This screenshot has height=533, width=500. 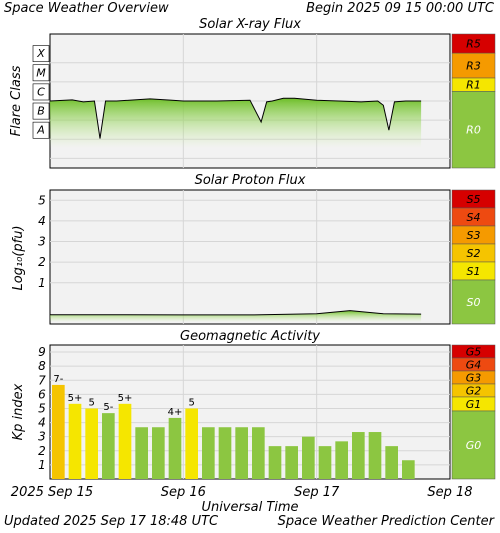 I want to click on xray-scale-label-r3: R3, so click(x=473, y=66).